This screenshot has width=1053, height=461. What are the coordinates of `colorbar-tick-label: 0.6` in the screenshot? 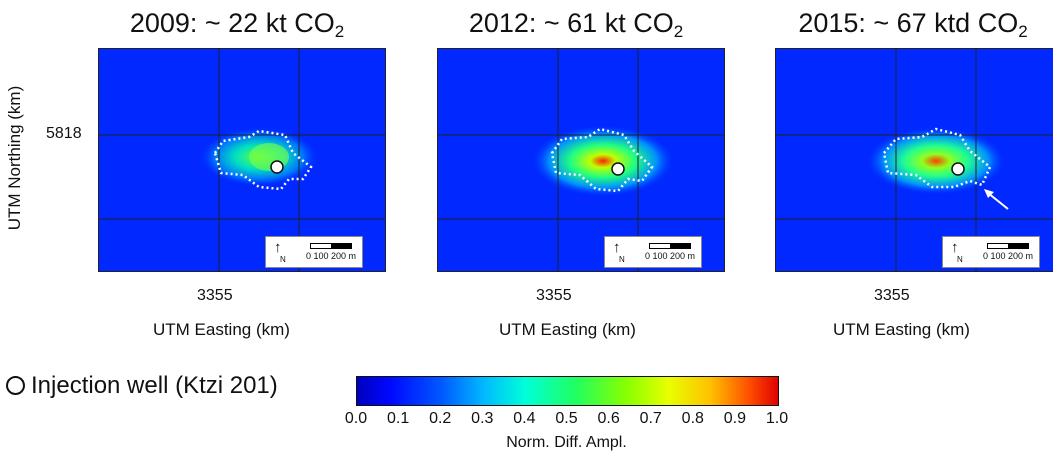 It's located at (608, 418).